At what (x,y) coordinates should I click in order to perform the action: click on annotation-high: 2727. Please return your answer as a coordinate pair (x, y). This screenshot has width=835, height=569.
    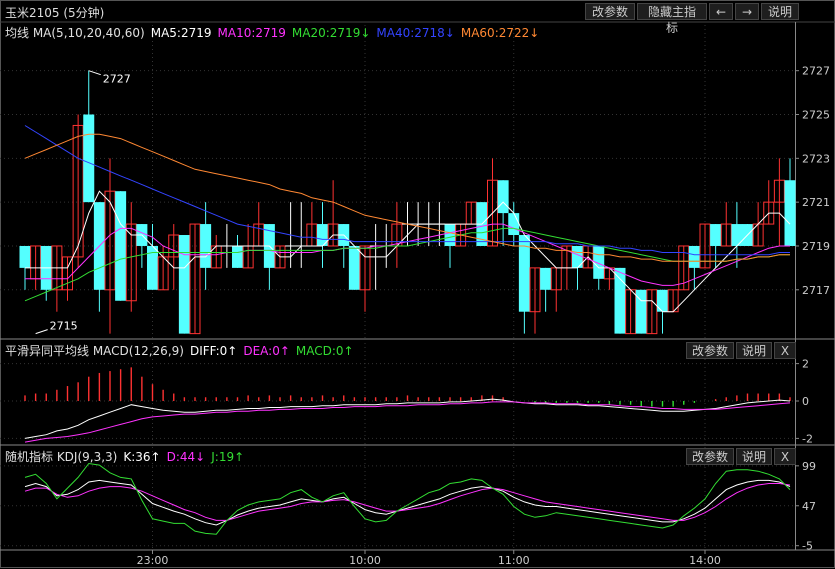
    Looking at the image, I should click on (117, 79).